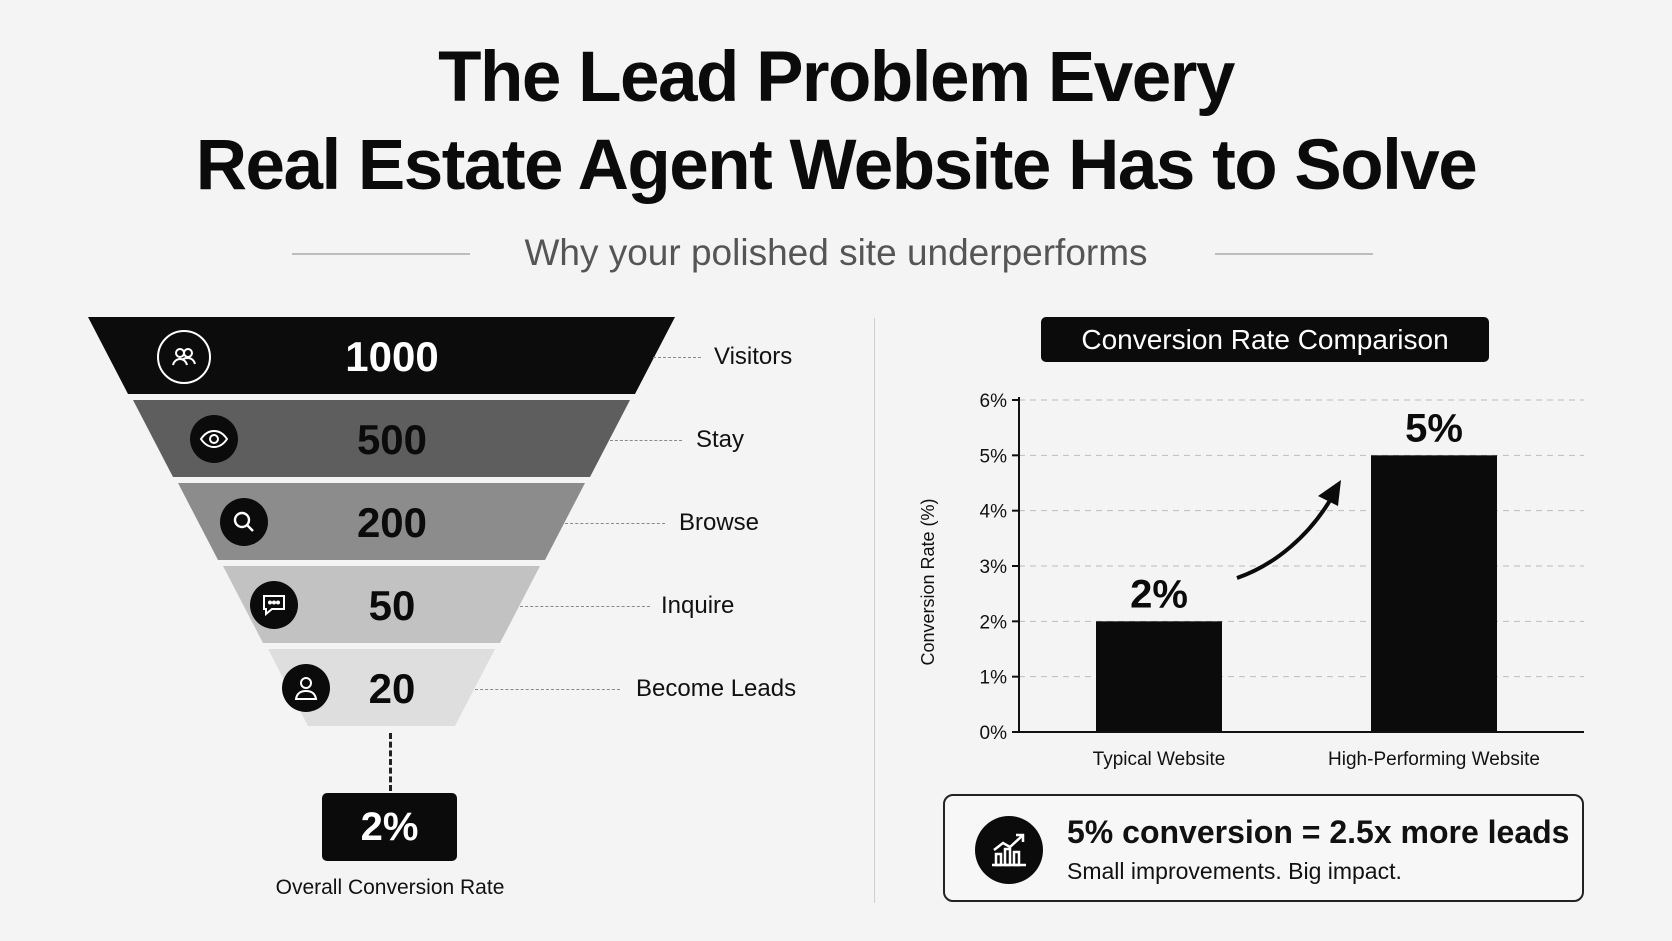  What do you see at coordinates (677, 357) in the screenshot?
I see `leader-line-visitors` at bounding box center [677, 357].